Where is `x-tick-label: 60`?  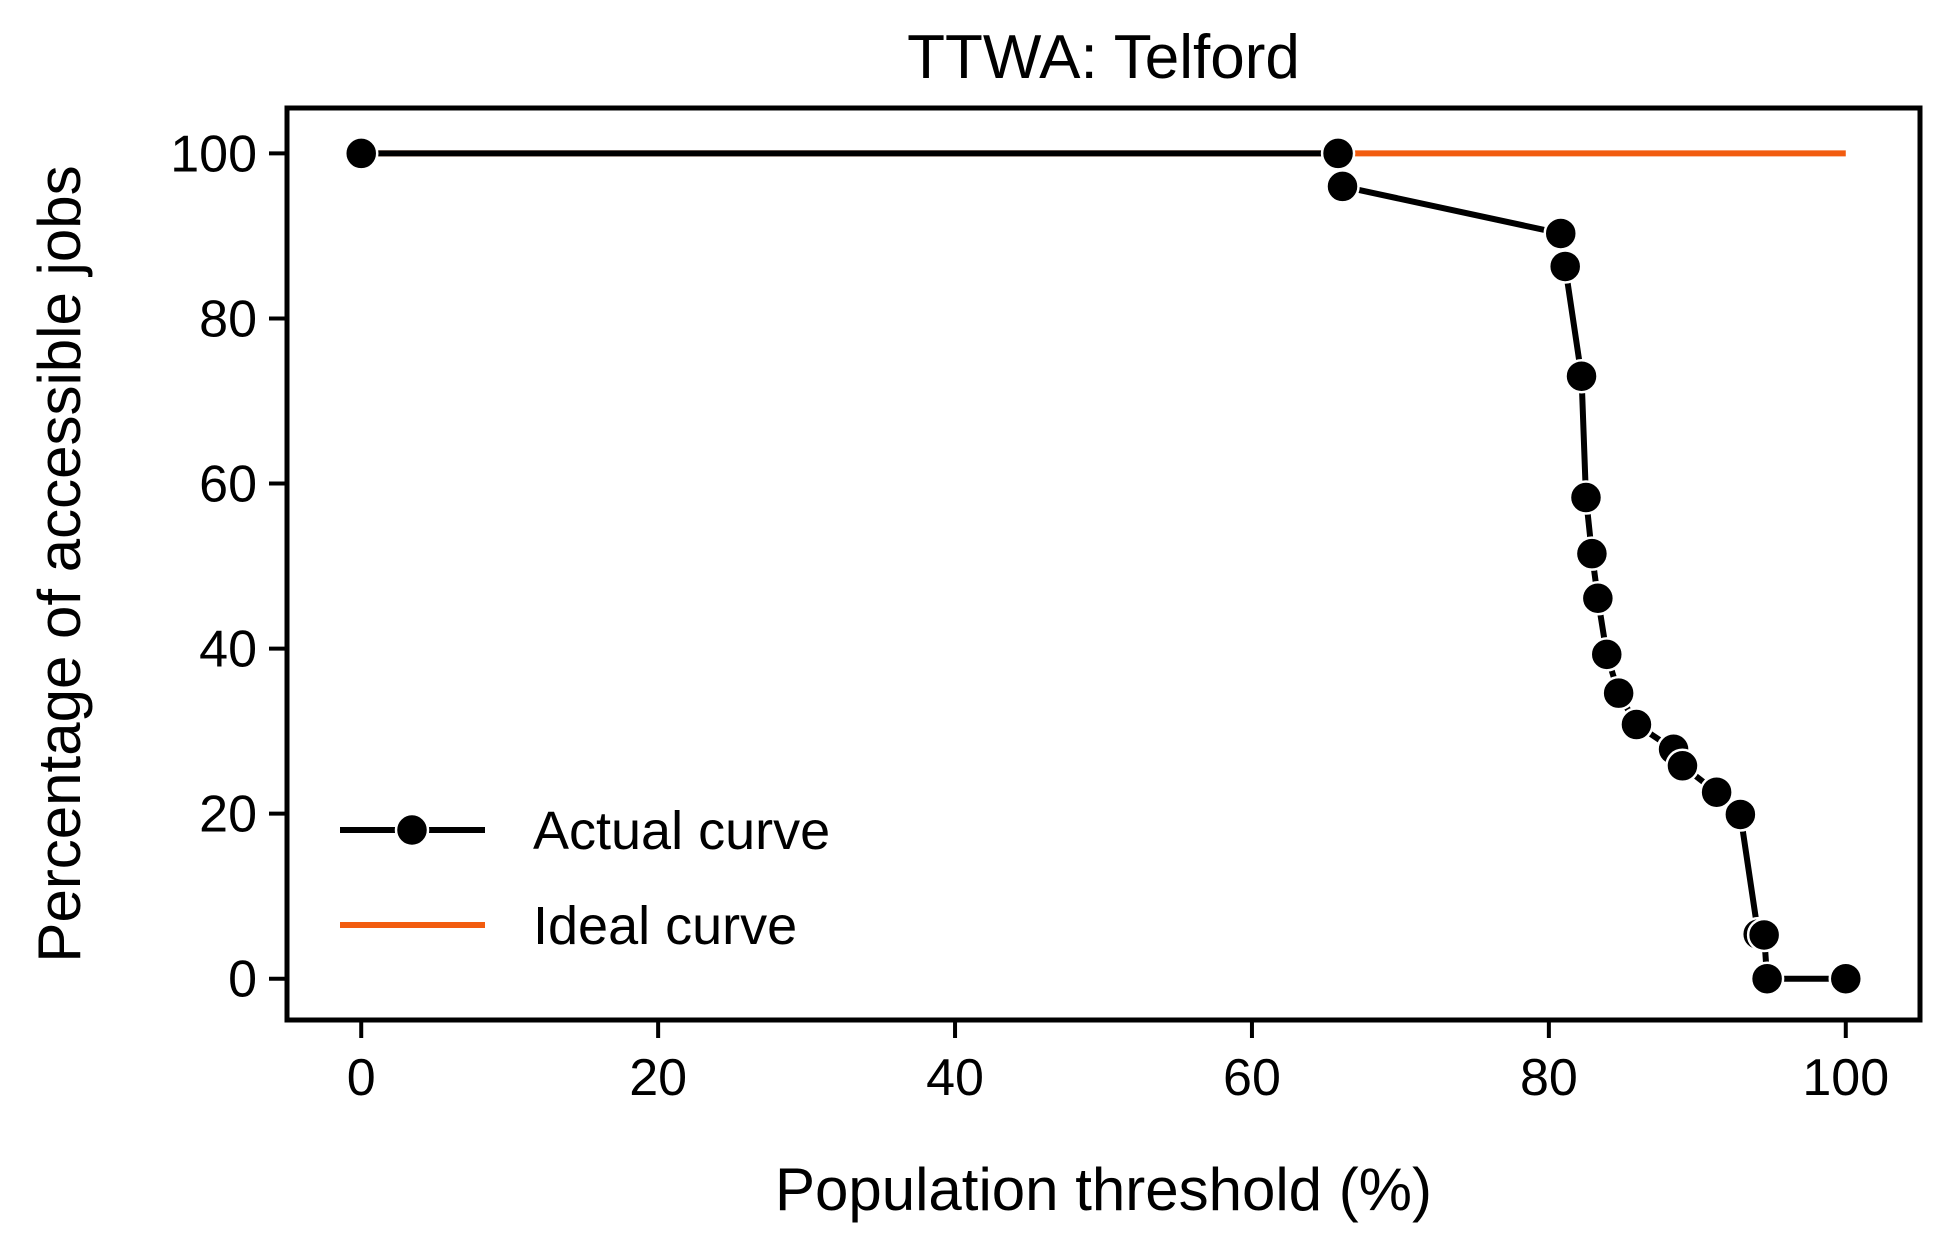
x-tick-label: 60 is located at coordinates (1252, 1078).